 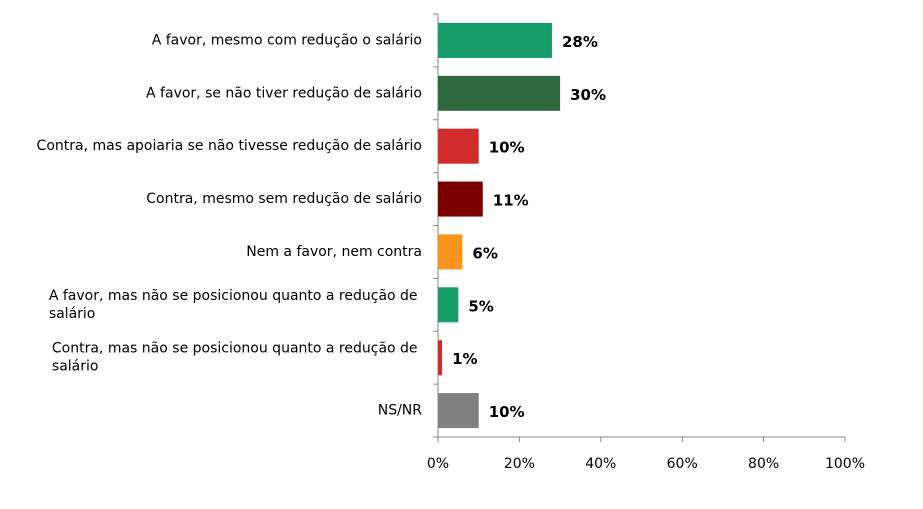 I want to click on value-label: 11%, so click(x=511, y=201).